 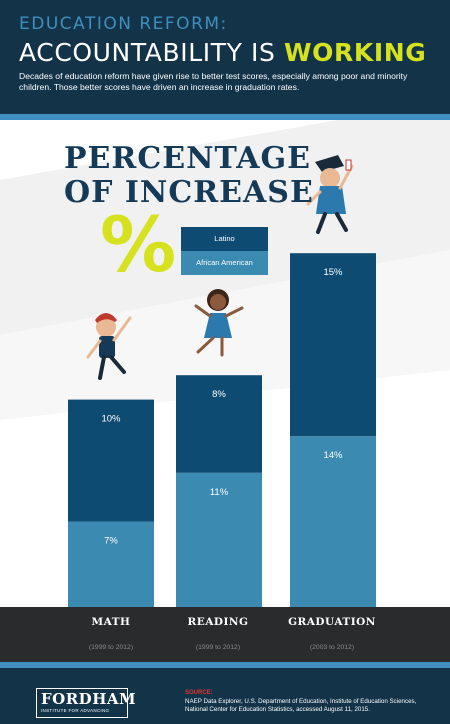 I want to click on data-label-reading-african-american: 11%, so click(x=219, y=492).